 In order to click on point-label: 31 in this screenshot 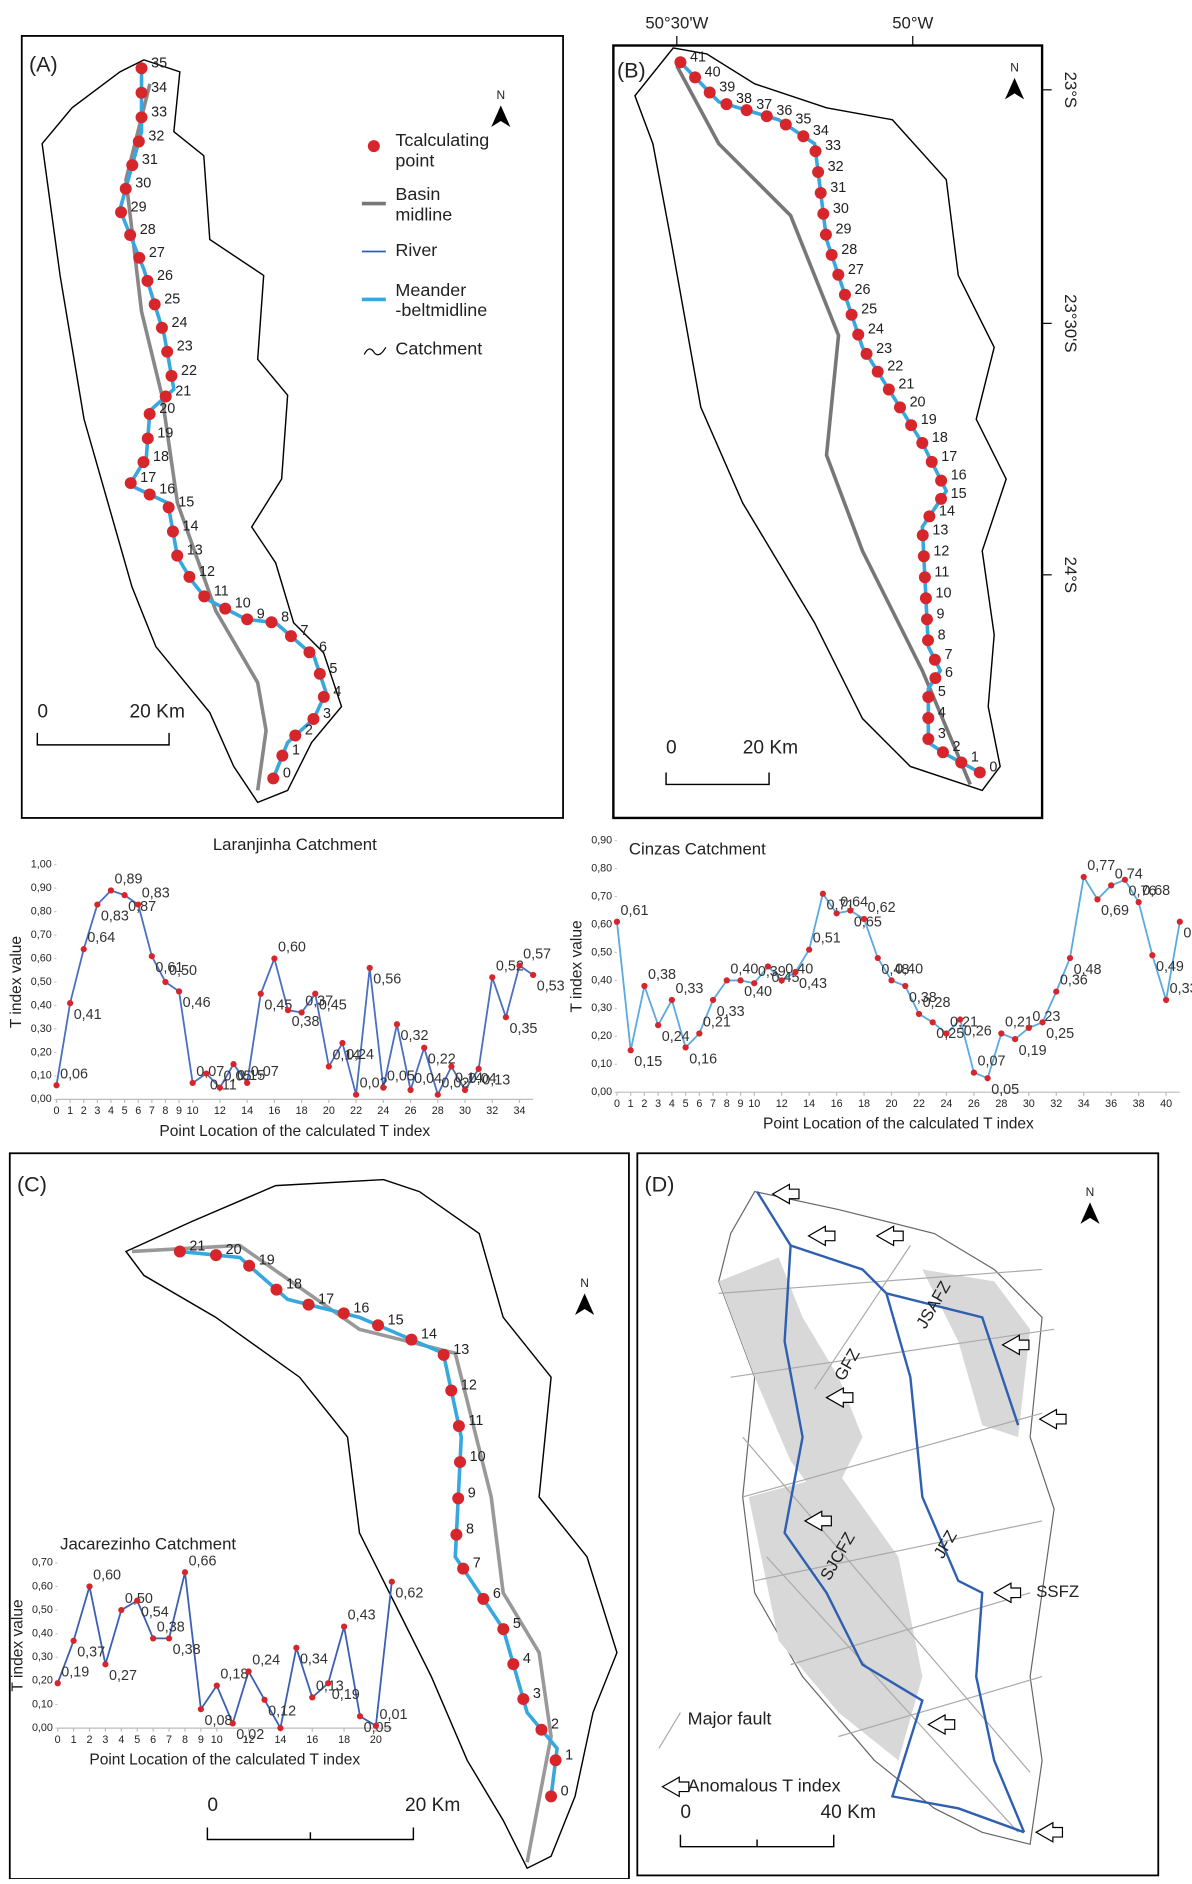, I will do `click(838, 188)`.